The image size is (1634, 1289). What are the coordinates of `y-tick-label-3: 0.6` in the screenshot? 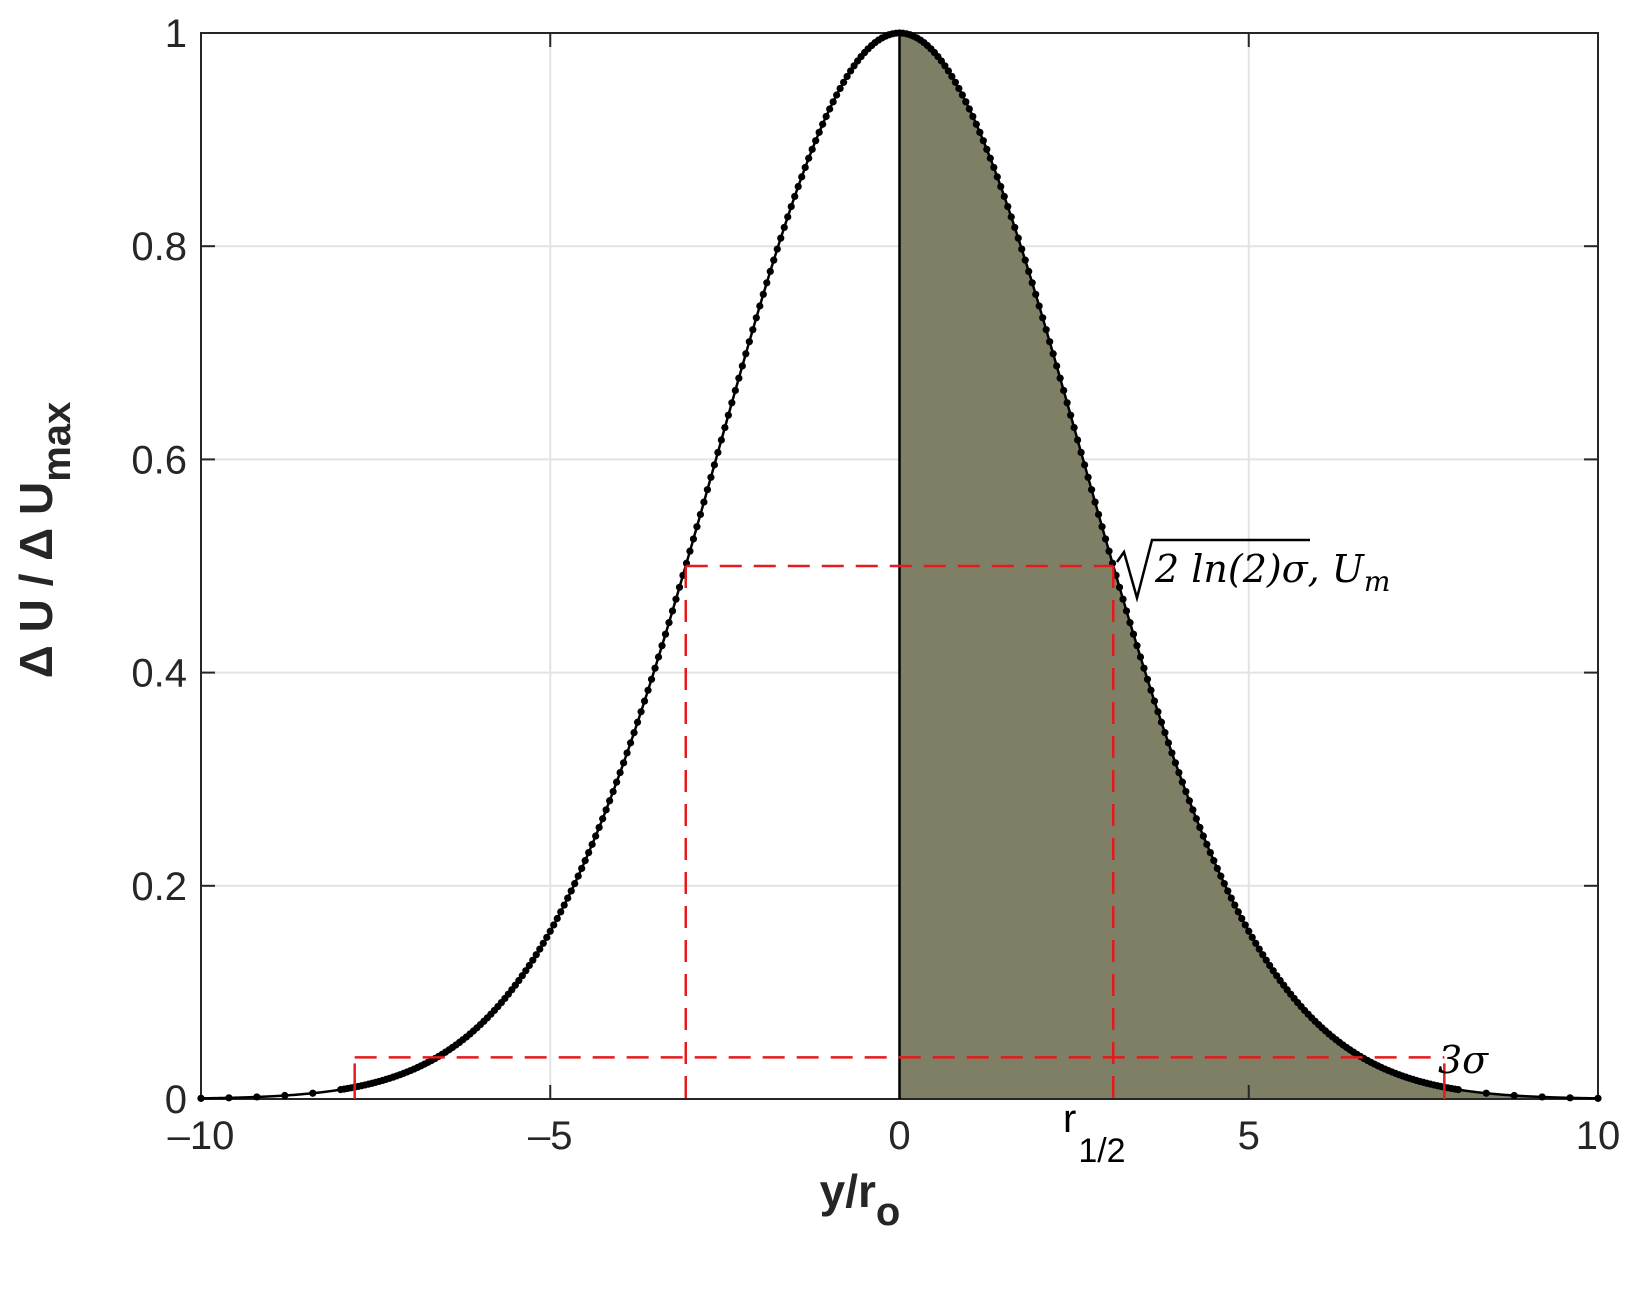 It's located at (159, 460).